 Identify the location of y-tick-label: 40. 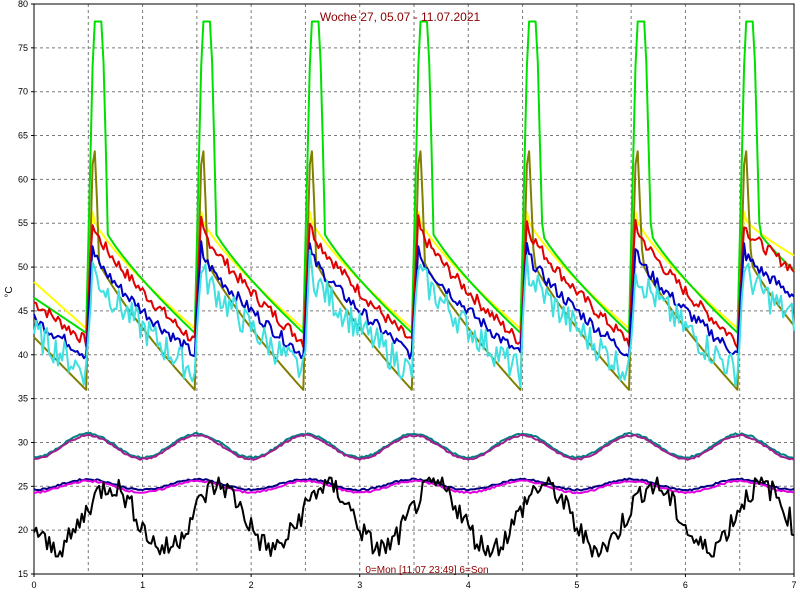
(23, 355).